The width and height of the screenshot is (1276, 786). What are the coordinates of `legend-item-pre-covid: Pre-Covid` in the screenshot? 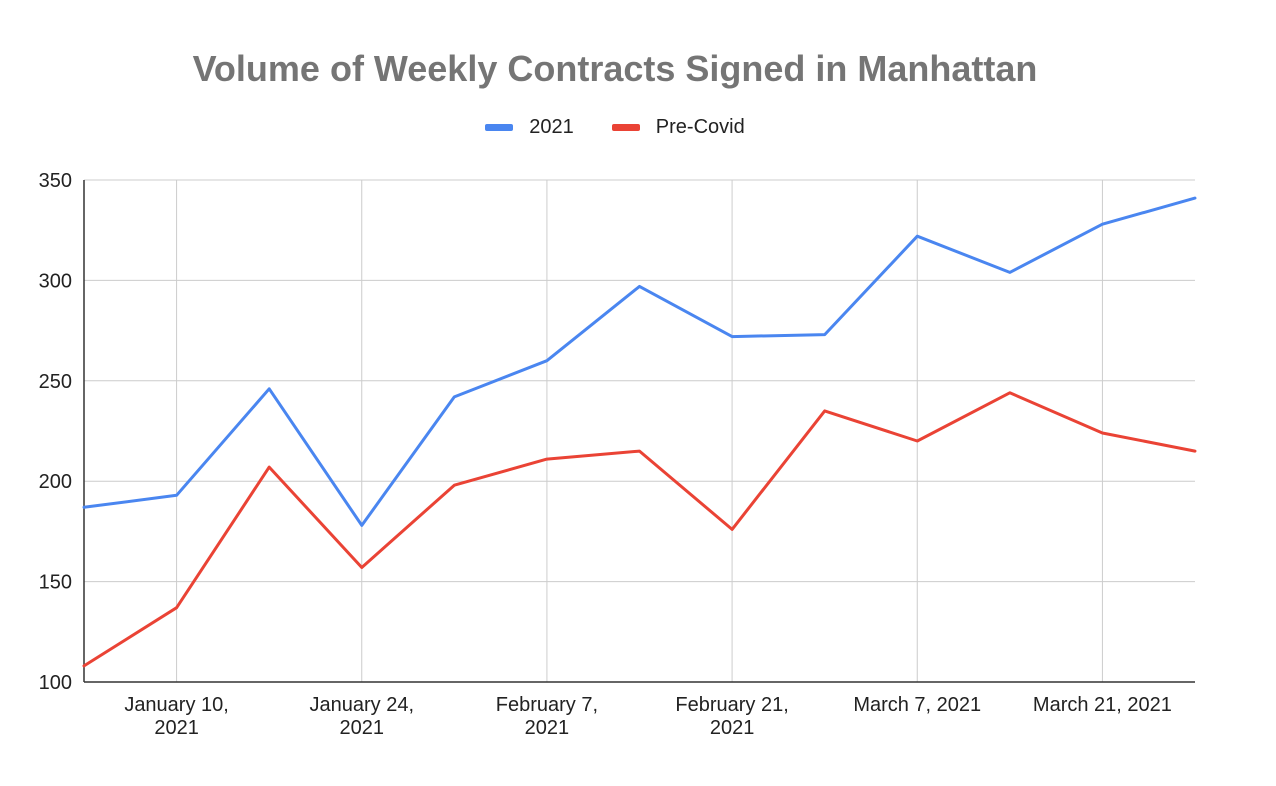 It's located at (678, 127).